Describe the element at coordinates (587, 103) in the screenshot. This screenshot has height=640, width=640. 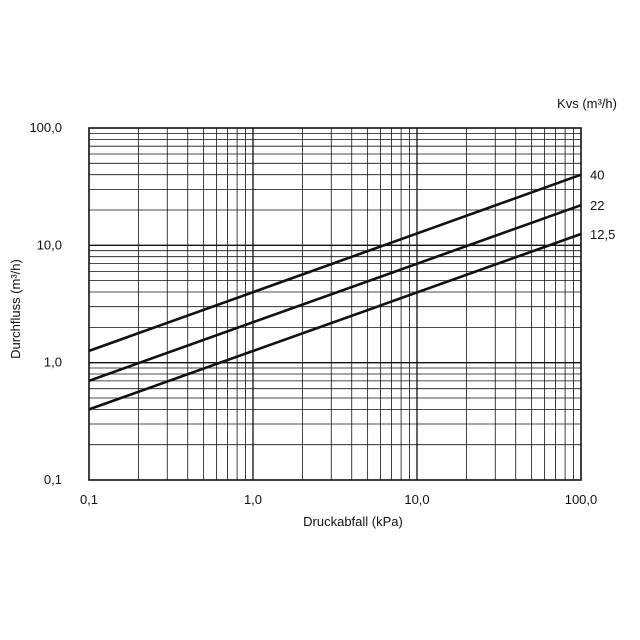
I see `legend-title: Kvs (m³/h)` at that location.